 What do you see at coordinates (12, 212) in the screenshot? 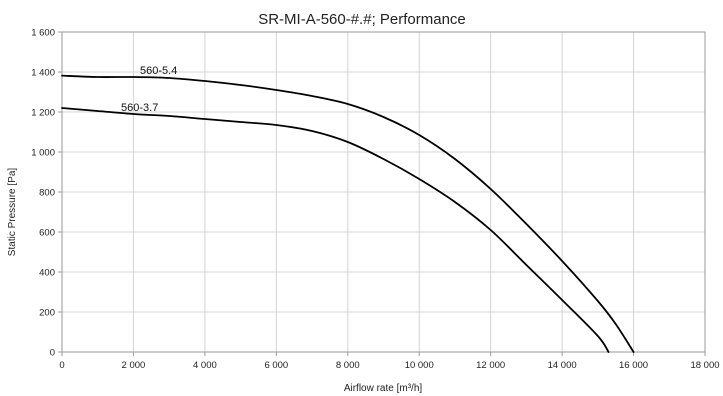
I see `y-axis-title: Static Pressure [Pa]` at bounding box center [12, 212].